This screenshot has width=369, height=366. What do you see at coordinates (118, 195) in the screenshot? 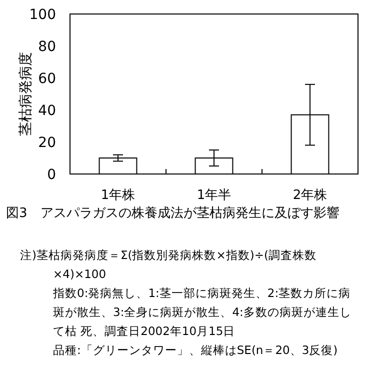
I see `x-tick-label: 1年株` at bounding box center [118, 195].